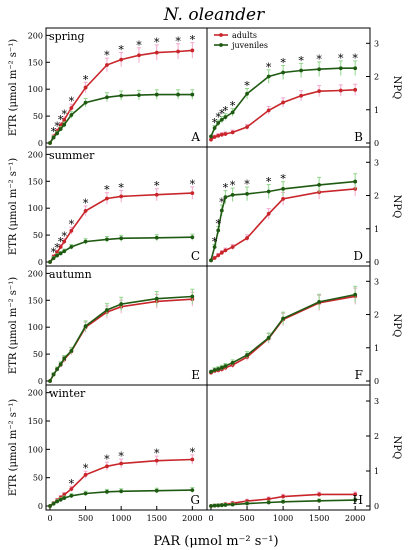  I want to click on x-tick-label: 500, so click(85, 518).